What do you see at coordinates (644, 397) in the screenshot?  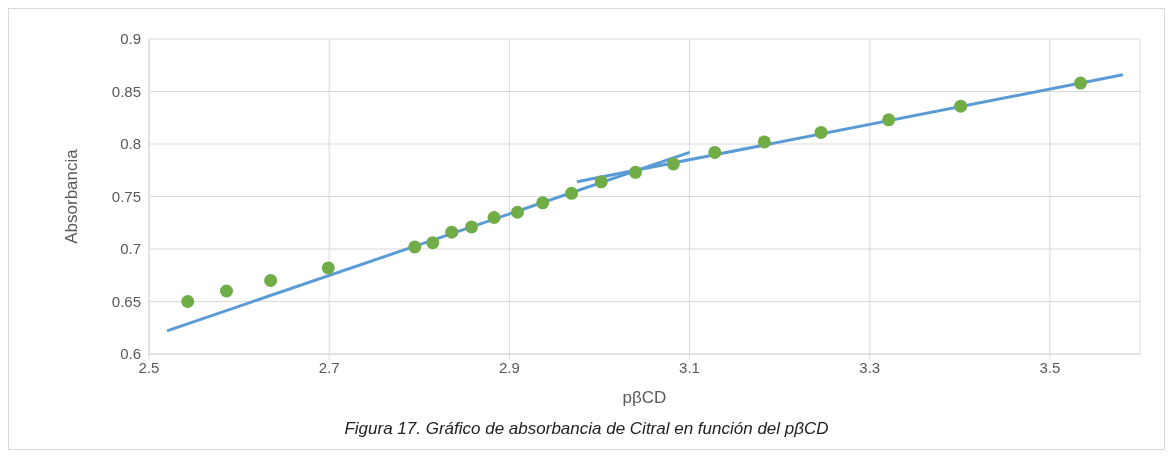 I see `x-axis-title: pβCD` at bounding box center [644, 397].